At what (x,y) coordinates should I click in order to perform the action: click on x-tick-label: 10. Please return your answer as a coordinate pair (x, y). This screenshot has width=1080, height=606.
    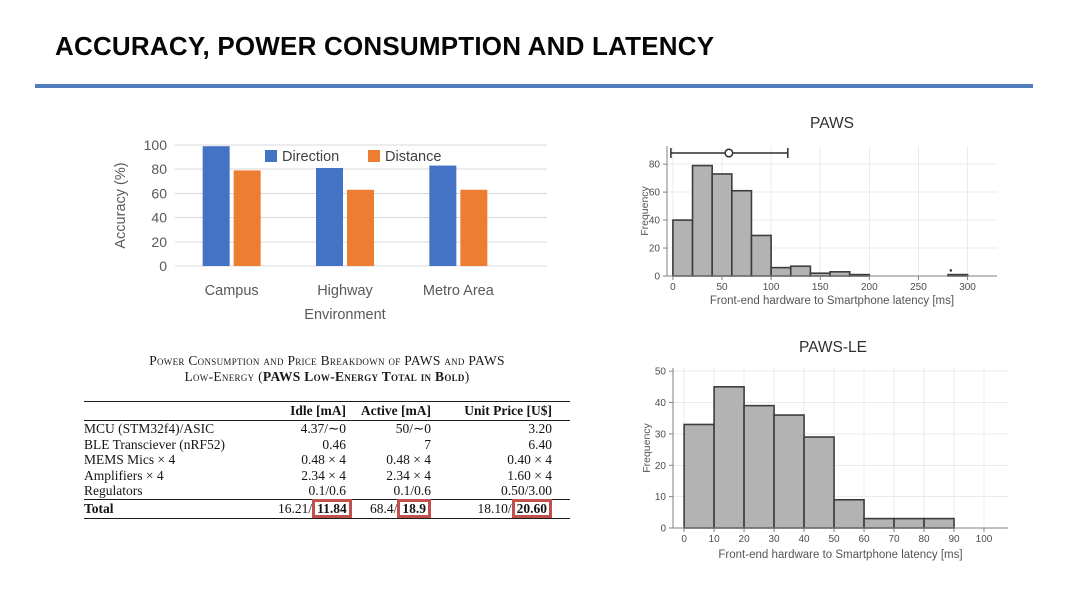
    Looking at the image, I should click on (715, 539).